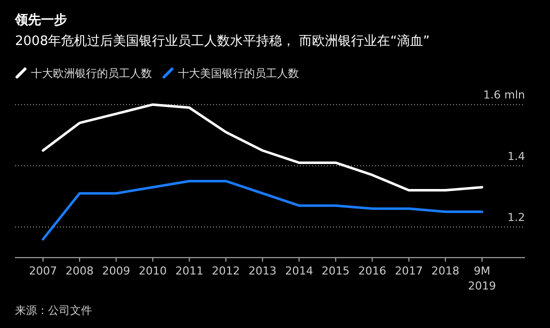 The width and height of the screenshot is (550, 328). Describe the element at coordinates (262, 271) in the screenshot. I see `x-tick-label: 2013` at that location.